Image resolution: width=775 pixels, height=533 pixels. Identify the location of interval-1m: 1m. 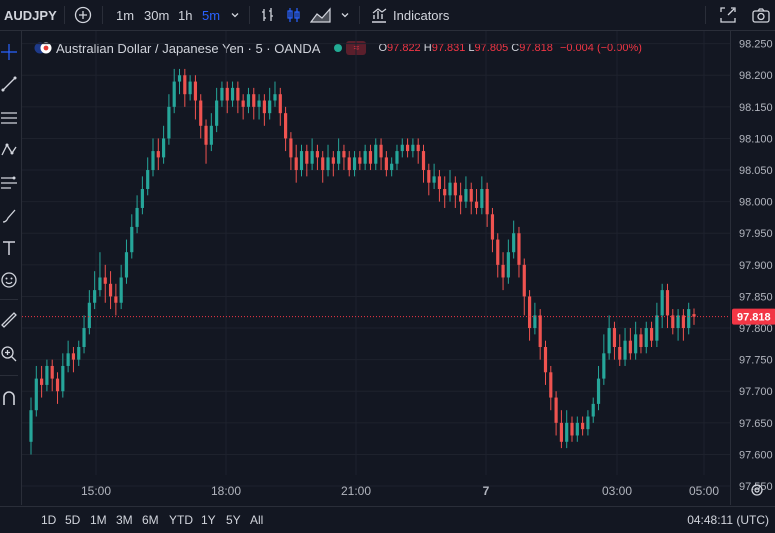
(125, 15).